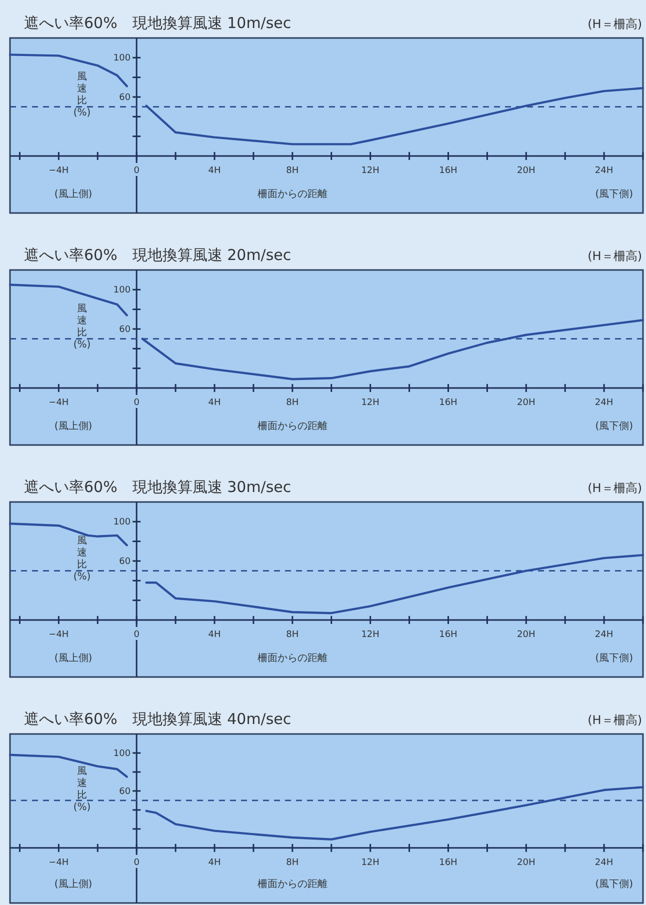  Describe the element at coordinates (158, 23) in the screenshot. I see `chart-title: 遮へい率60% 現地換算風速 10m/sec` at that location.